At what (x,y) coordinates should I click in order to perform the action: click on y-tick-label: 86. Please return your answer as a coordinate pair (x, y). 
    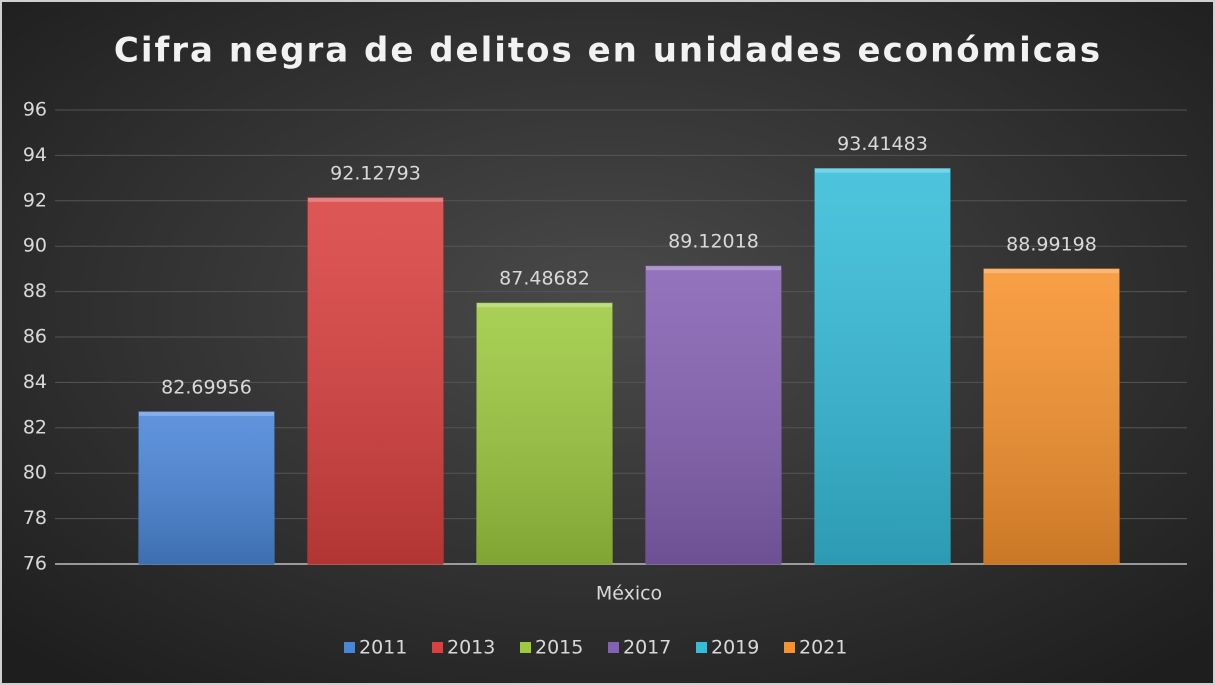
    Looking at the image, I should click on (35, 337).